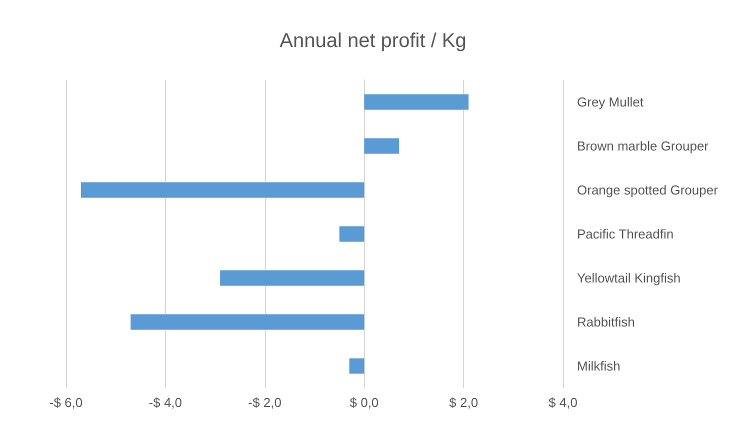 The width and height of the screenshot is (748, 440). Describe the element at coordinates (66, 402) in the screenshot. I see `x-tick-label: -$ 6,0` at that location.